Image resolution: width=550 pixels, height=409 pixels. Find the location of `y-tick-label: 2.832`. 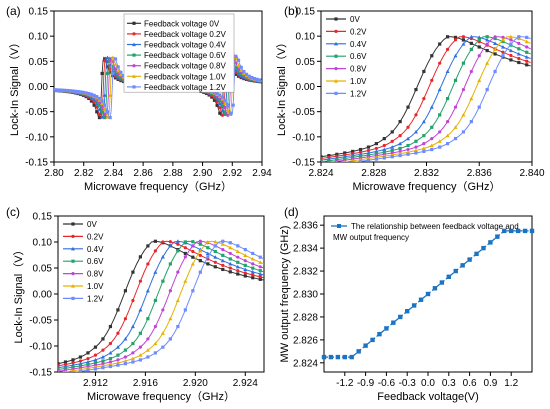

y-tick-label: 2.832 is located at coordinates (305, 272).